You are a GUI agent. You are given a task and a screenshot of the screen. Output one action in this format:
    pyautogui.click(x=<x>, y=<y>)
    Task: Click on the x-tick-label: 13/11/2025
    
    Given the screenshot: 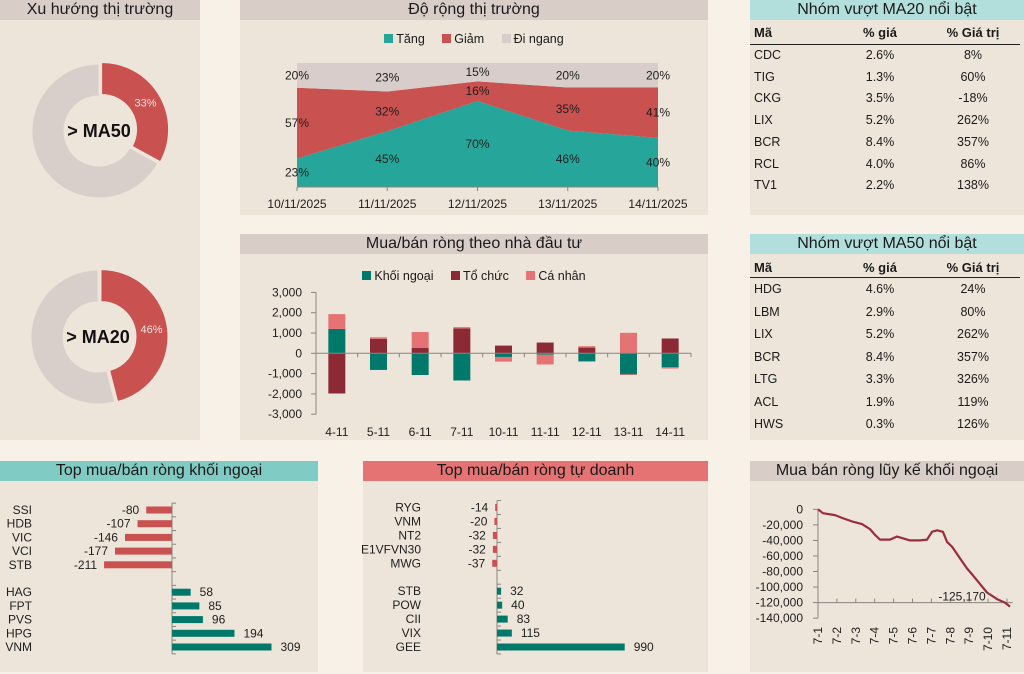 What is the action you would take?
    pyautogui.click(x=567, y=204)
    